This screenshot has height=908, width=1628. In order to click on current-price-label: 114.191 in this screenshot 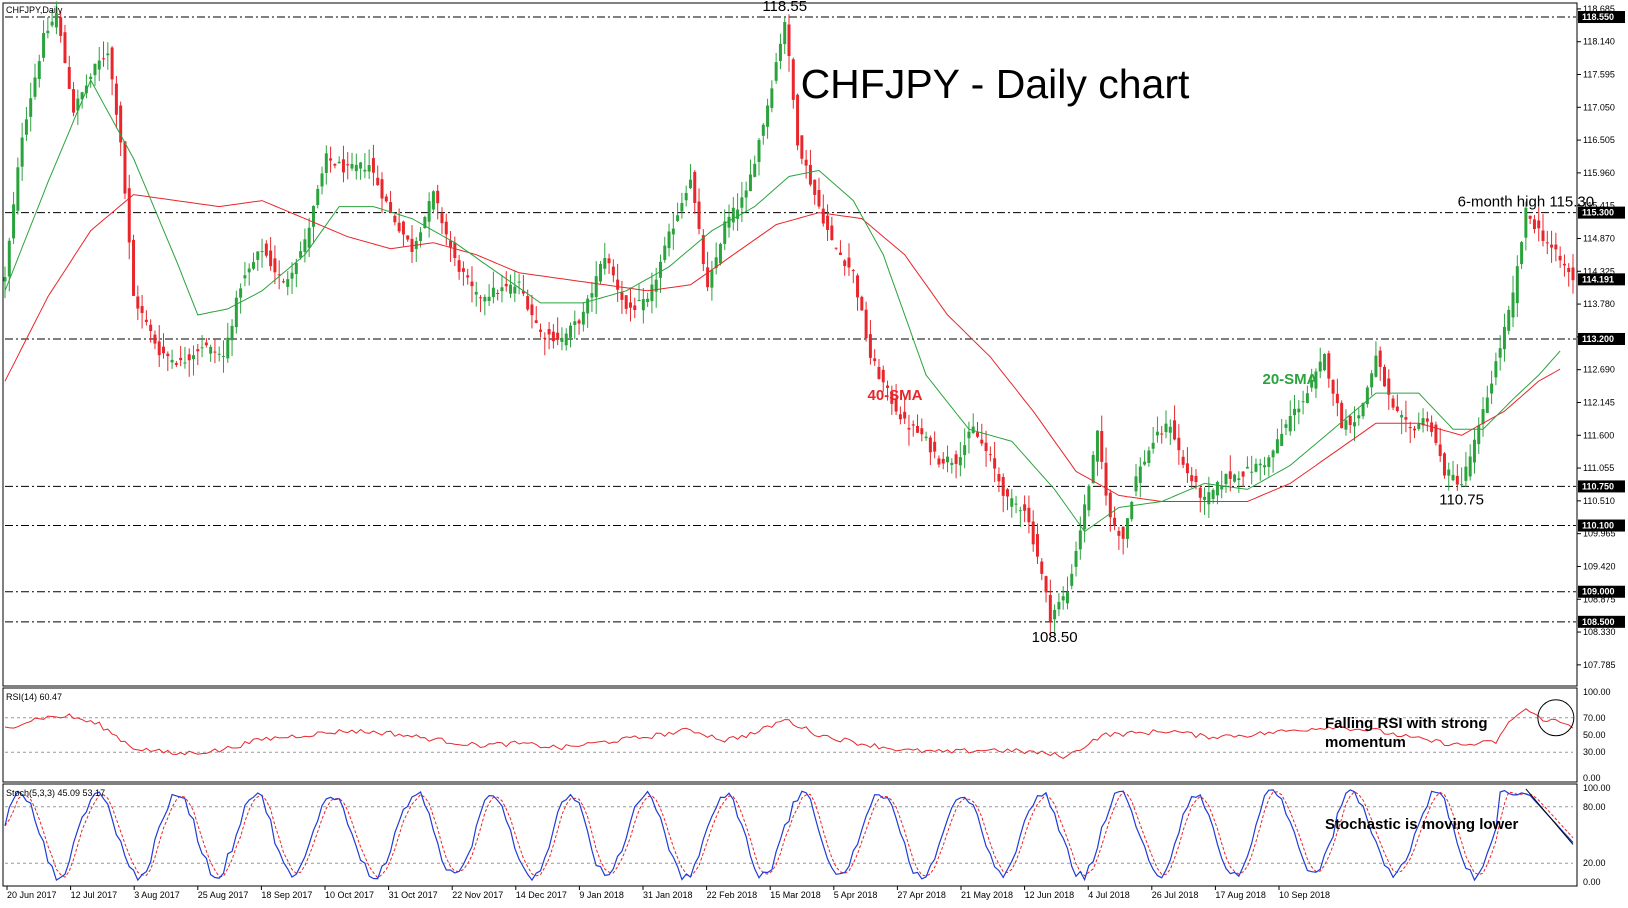, I will do `click(1598, 279)`.